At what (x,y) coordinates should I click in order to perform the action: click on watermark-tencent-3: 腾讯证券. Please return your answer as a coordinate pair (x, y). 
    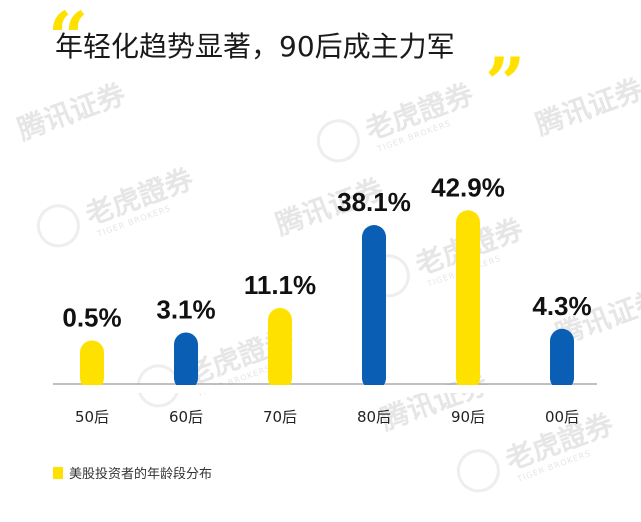
    Looking at the image, I should click on (586, 107).